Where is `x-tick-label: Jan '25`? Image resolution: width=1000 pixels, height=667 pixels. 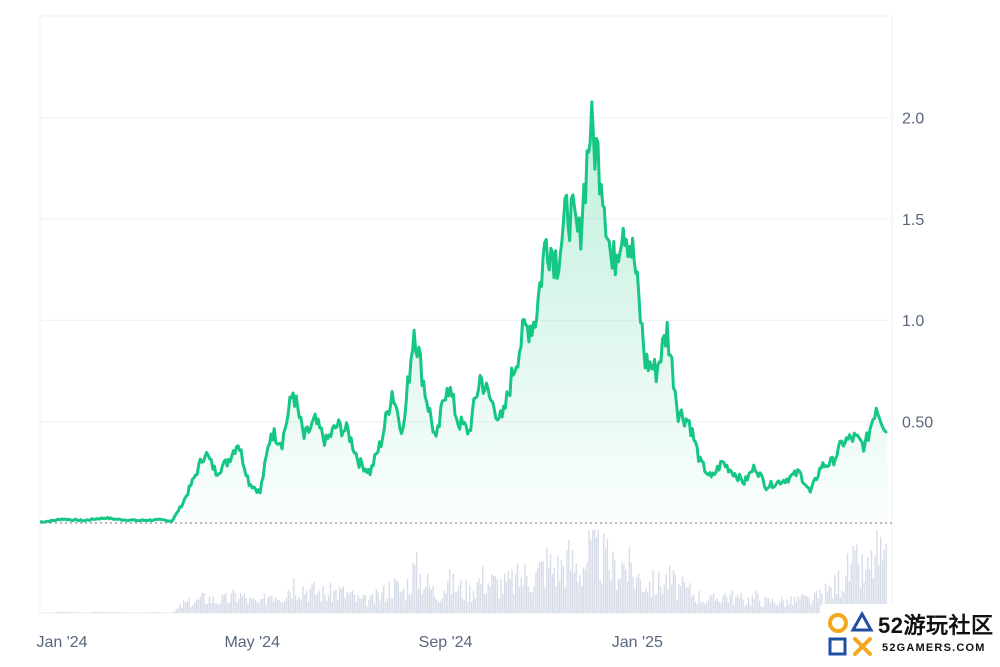
x-tick-label: Jan '25 is located at coordinates (637, 642).